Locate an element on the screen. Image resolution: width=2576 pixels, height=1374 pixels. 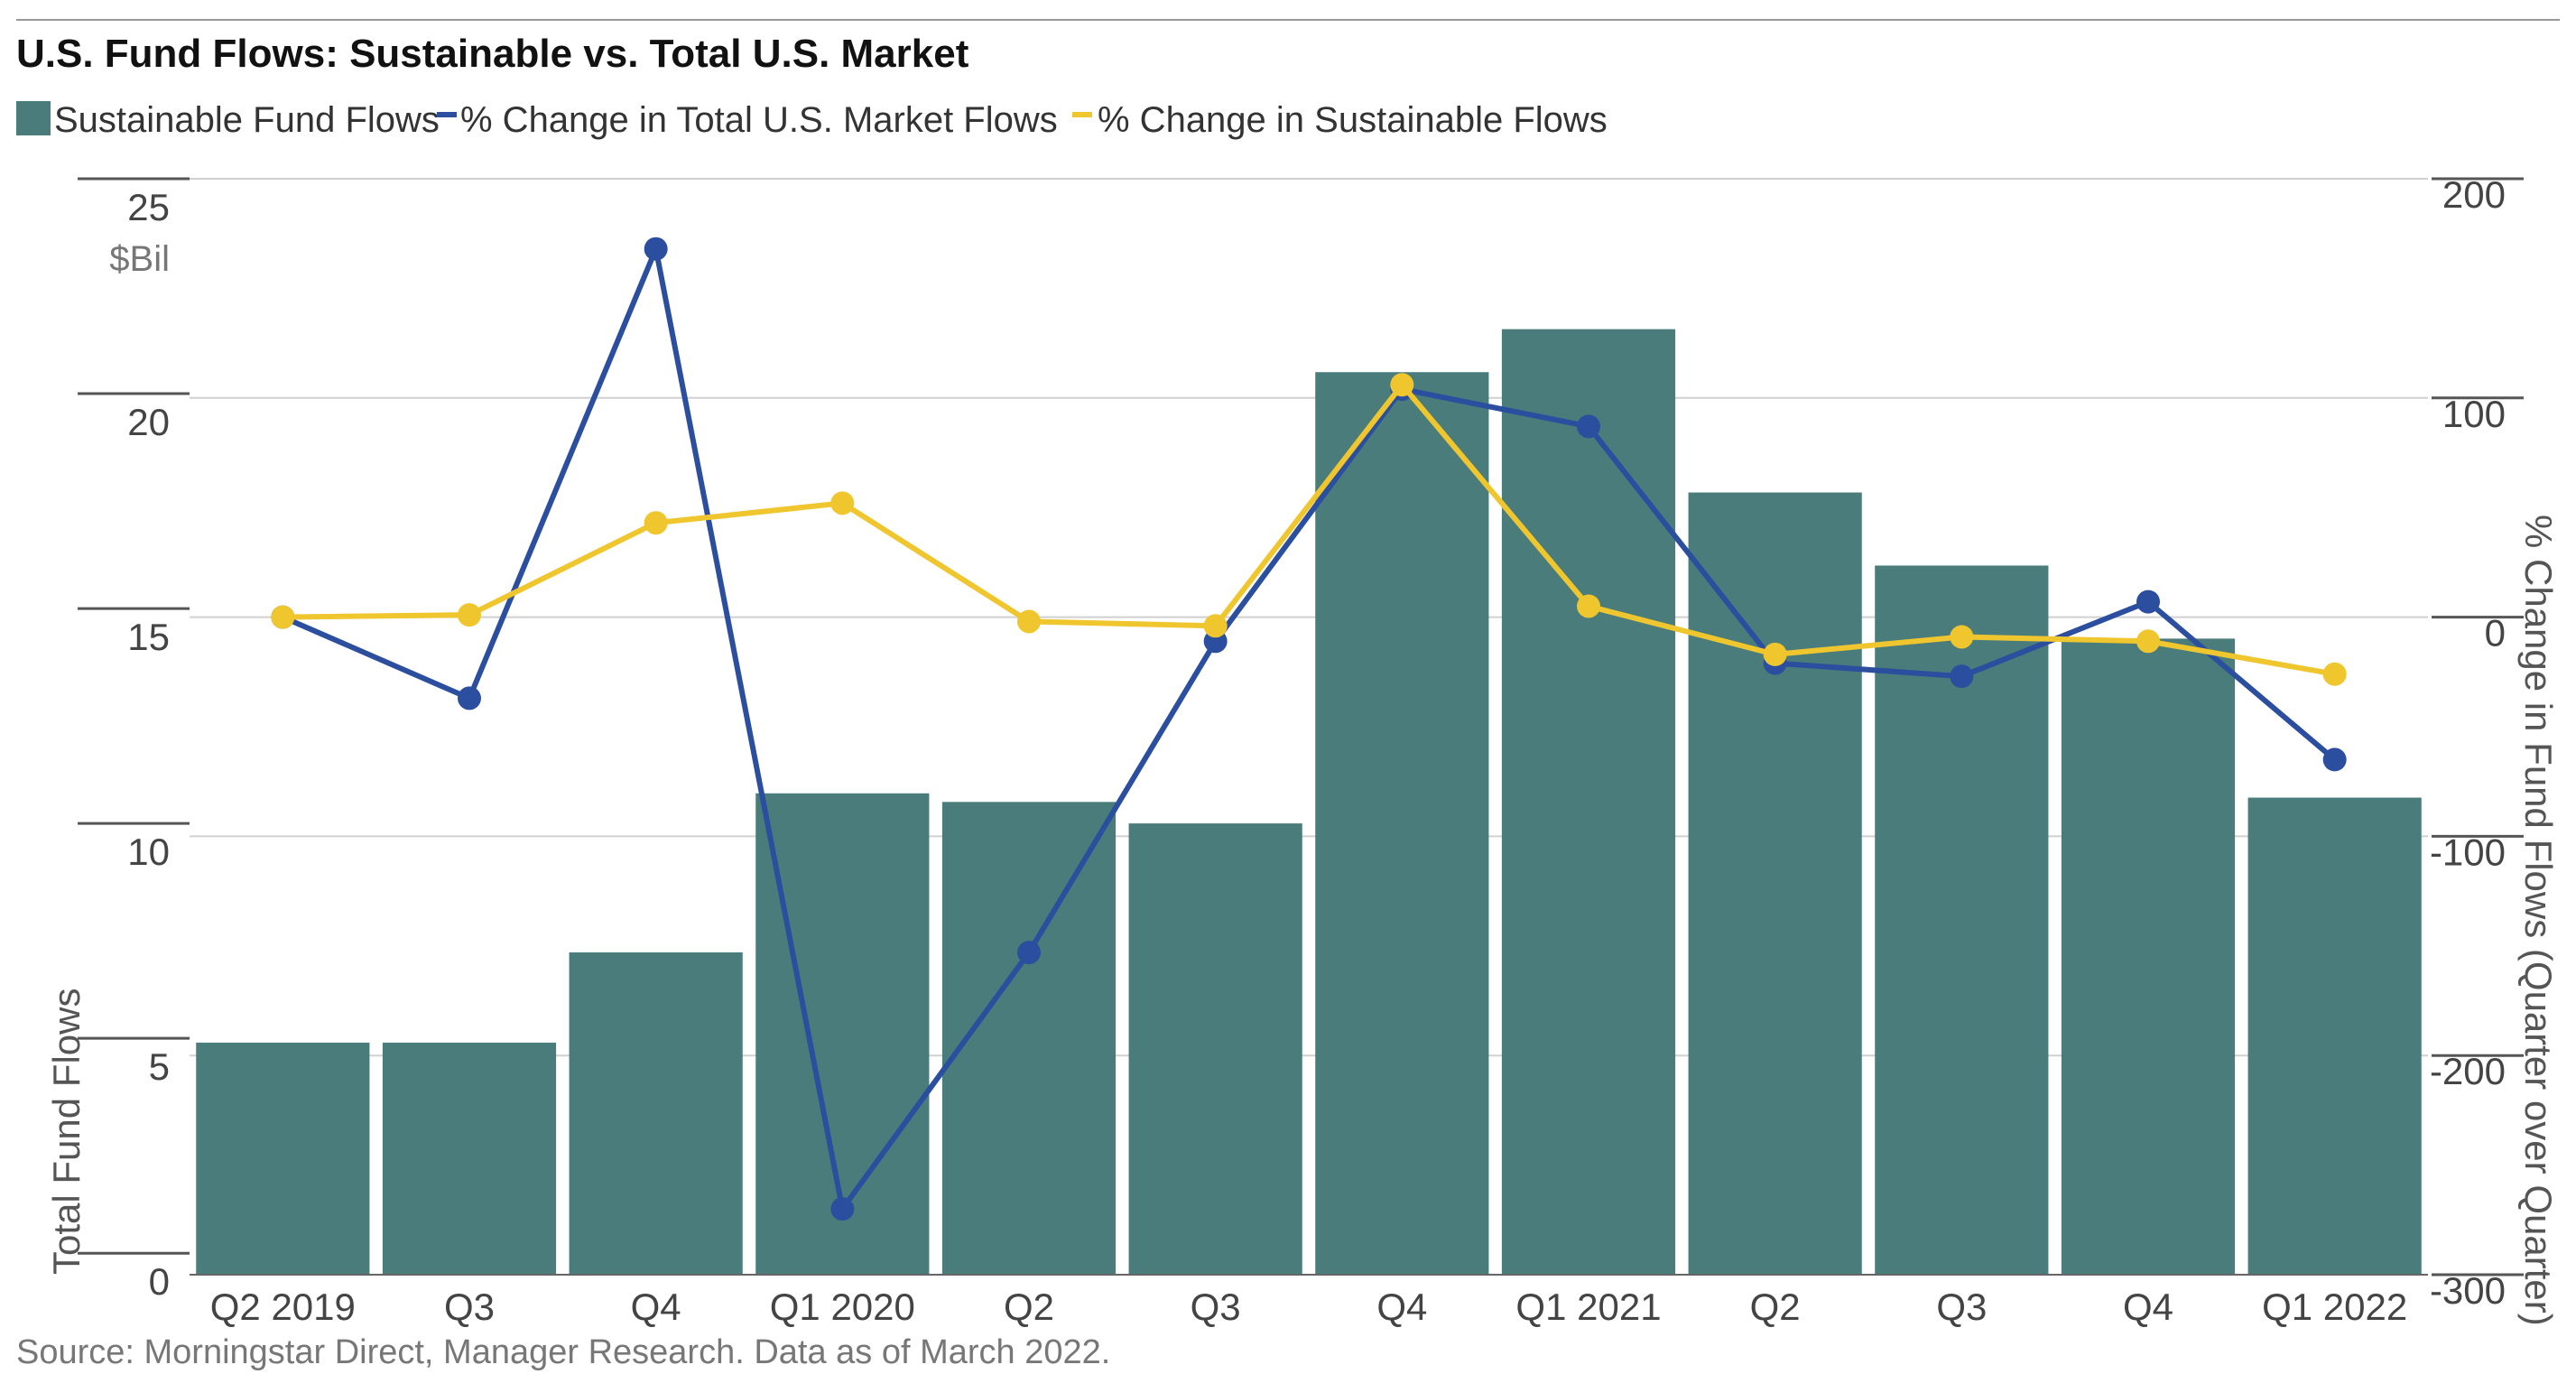
x-label-3: Q1 2020 is located at coordinates (842, 1307).